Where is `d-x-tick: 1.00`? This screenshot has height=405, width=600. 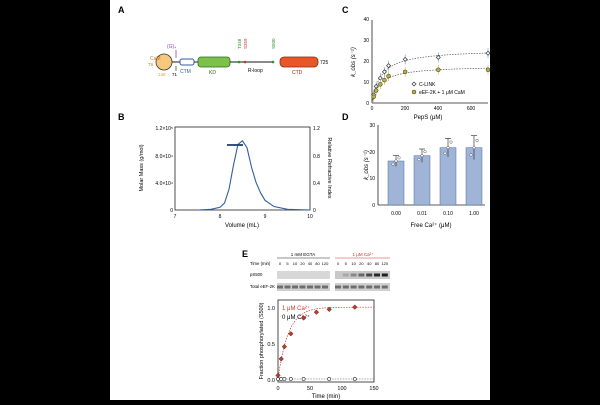 d-x-tick: 1.00 is located at coordinates (474, 214).